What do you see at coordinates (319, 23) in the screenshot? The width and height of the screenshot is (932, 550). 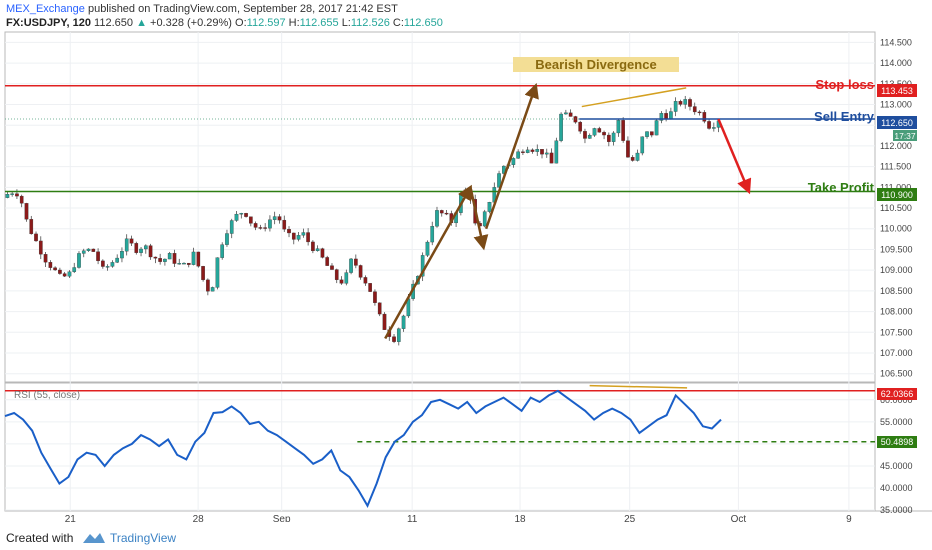 I see `high-value: 112.655` at bounding box center [319, 23].